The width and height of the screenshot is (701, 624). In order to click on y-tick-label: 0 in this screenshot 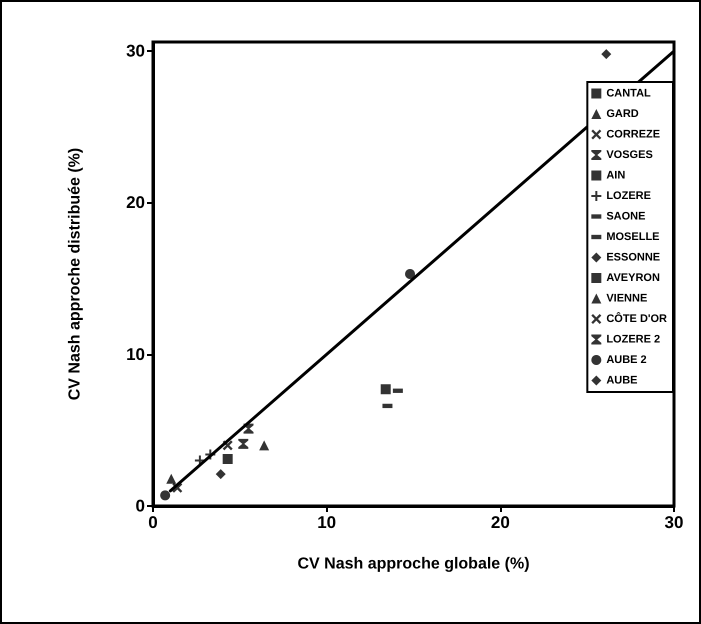, I will do `click(140, 506)`.